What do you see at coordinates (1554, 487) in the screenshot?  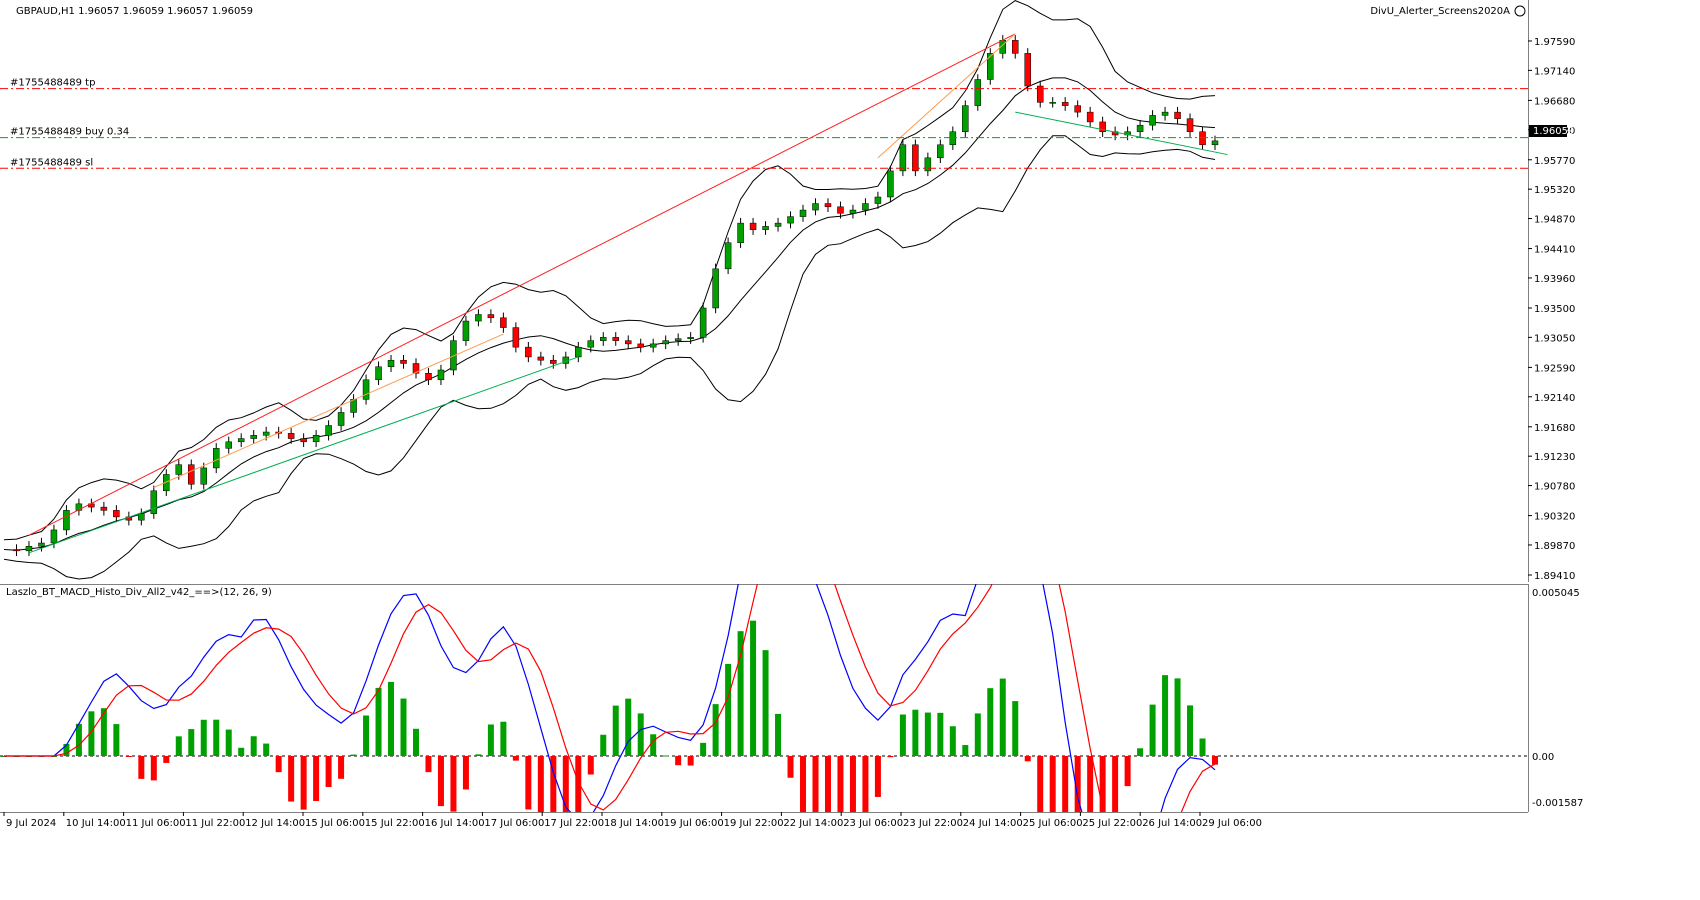 I see `y-tick-label: 1.90780` at bounding box center [1554, 487].